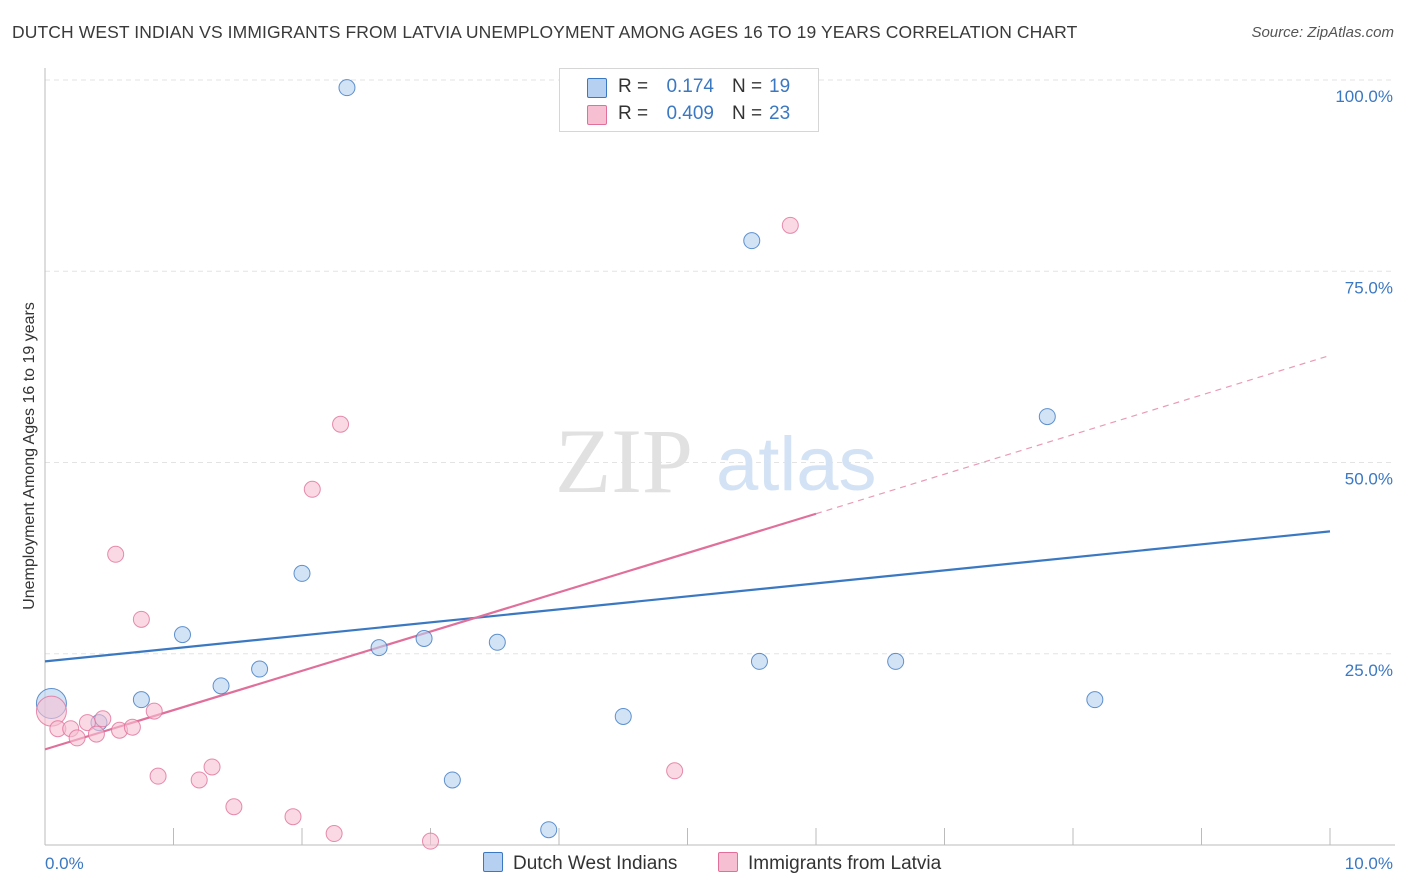  I want to click on legend-swatch-immigrants-from-latvia, so click(597, 115).